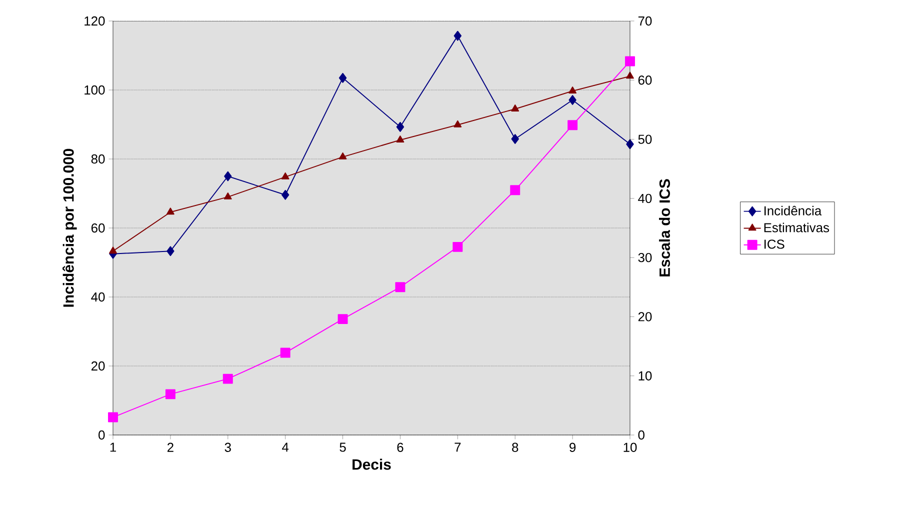  I want to click on x-tick-label: 5, so click(343, 447).